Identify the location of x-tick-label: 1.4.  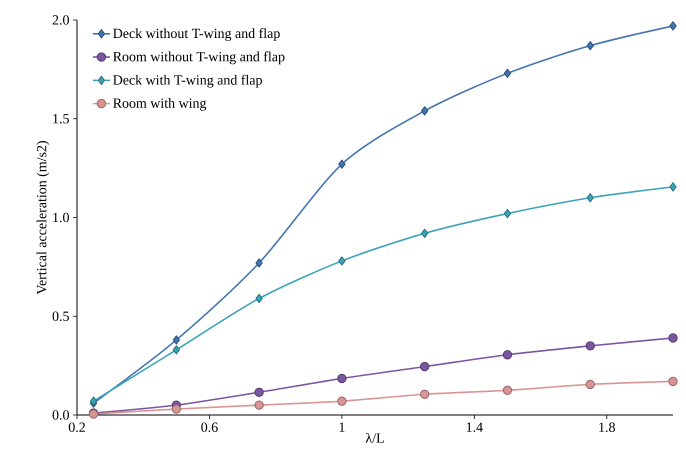
(474, 427).